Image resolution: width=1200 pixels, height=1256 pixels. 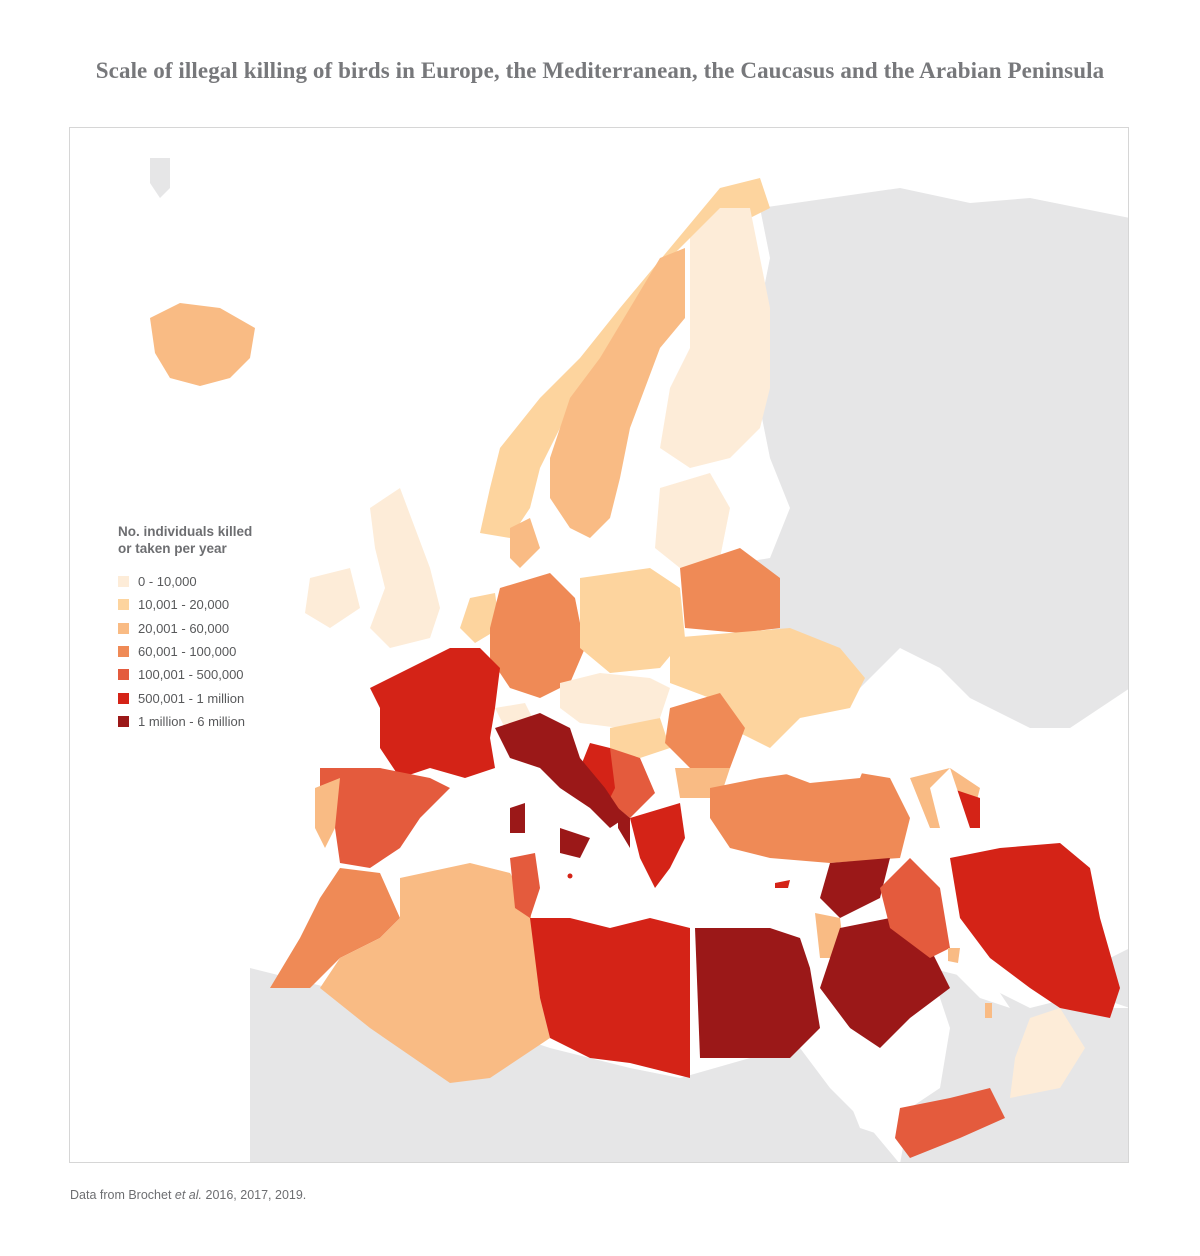 I want to click on country-egypt, so click(x=757, y=993).